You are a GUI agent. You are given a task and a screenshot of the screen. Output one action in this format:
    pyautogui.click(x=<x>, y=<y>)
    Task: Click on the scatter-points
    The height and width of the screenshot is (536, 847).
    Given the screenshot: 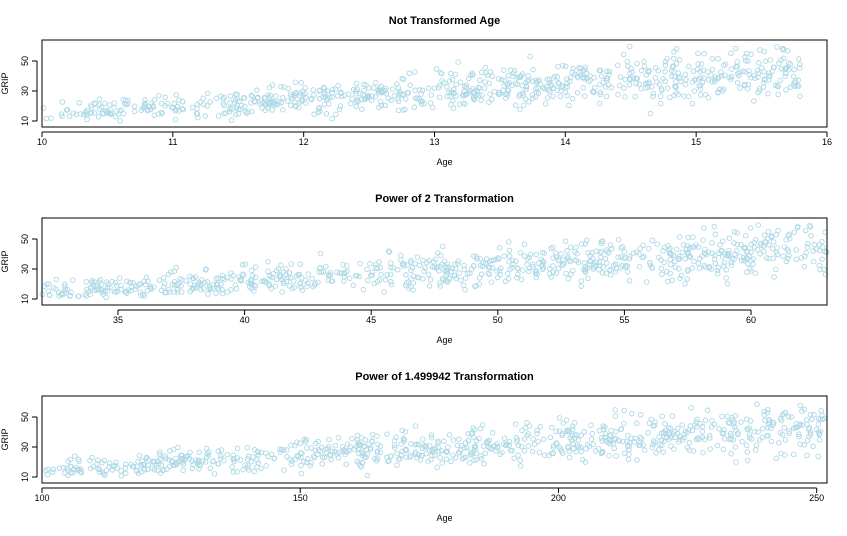 What is the action you would take?
    pyautogui.click(x=434, y=261)
    